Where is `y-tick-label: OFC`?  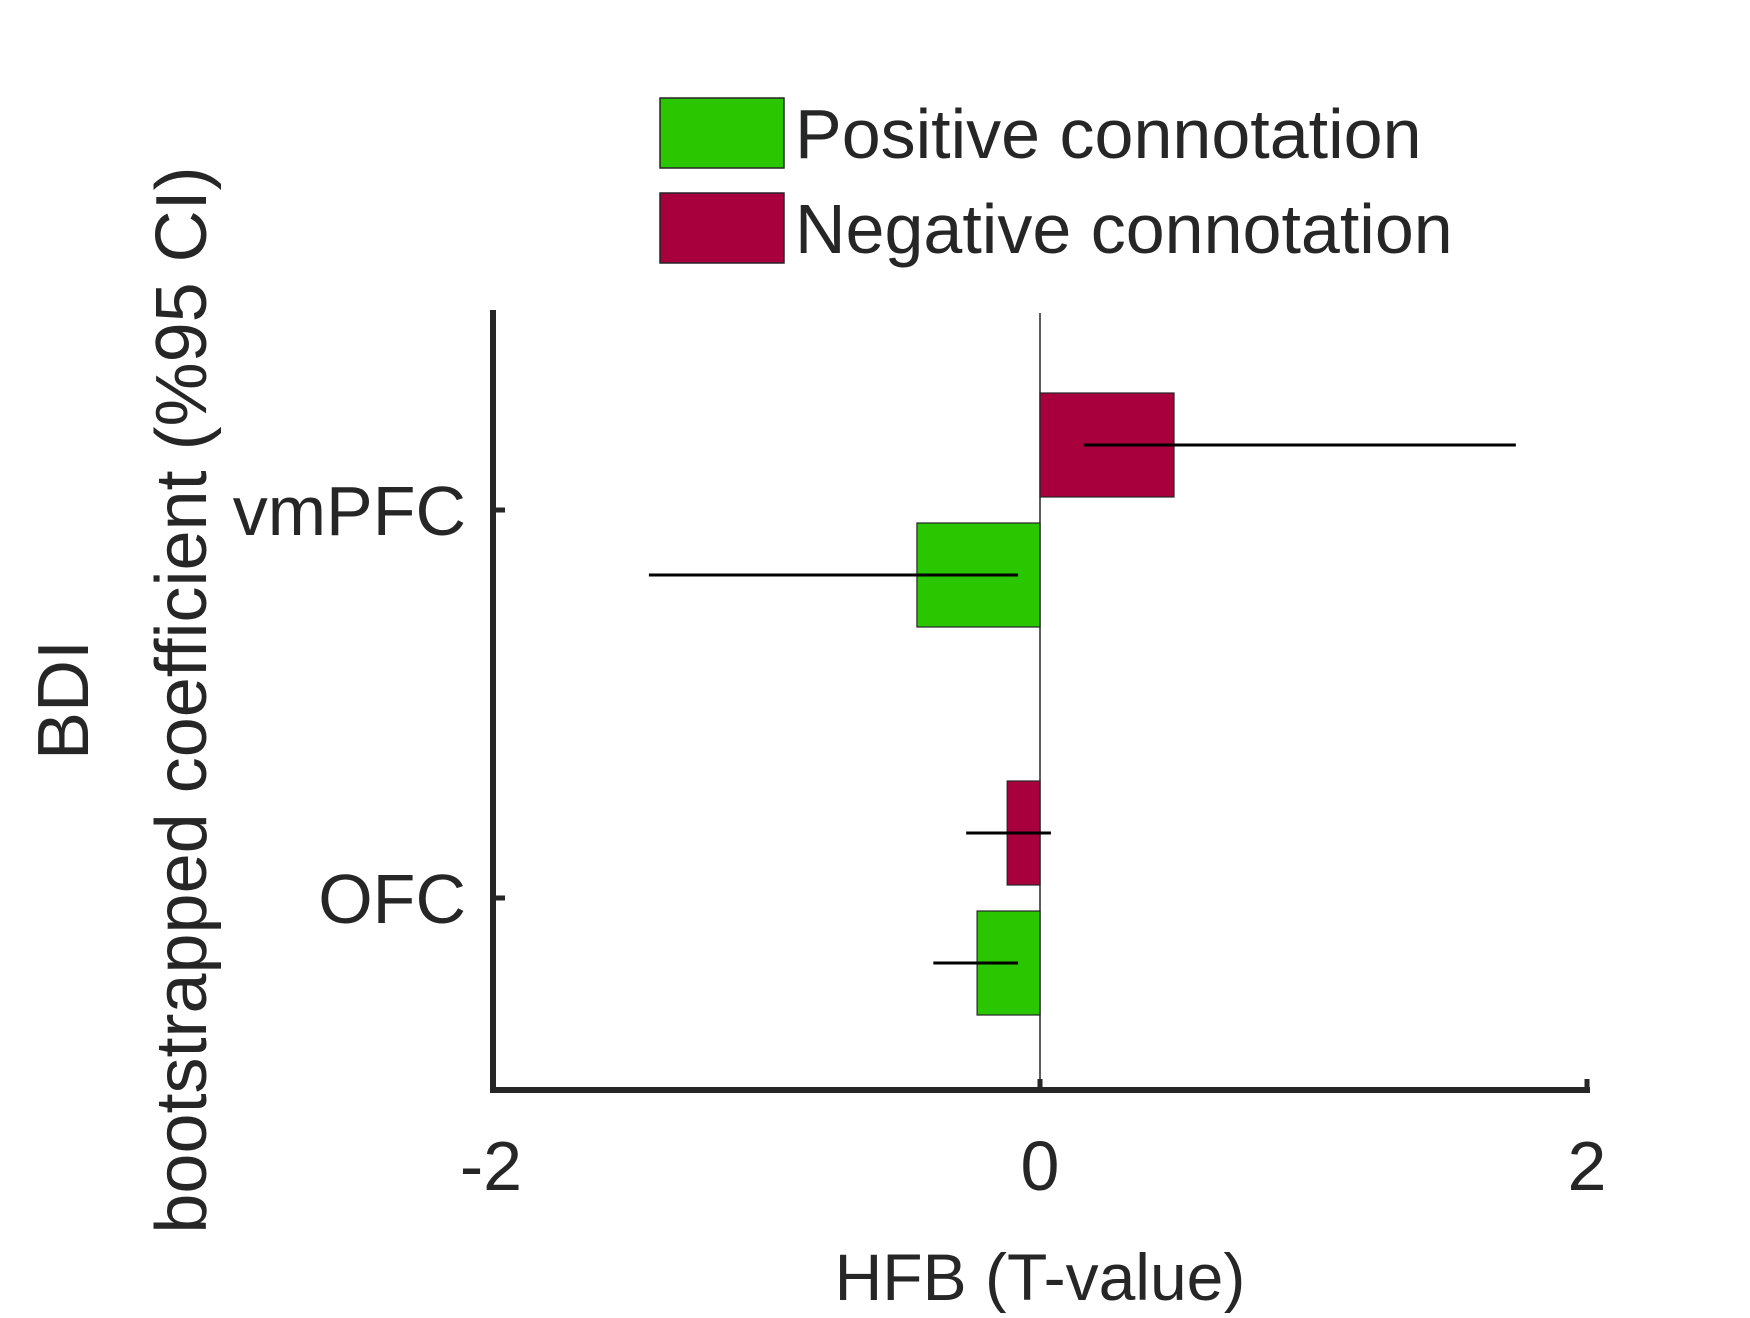
y-tick-label: OFC is located at coordinates (392, 899).